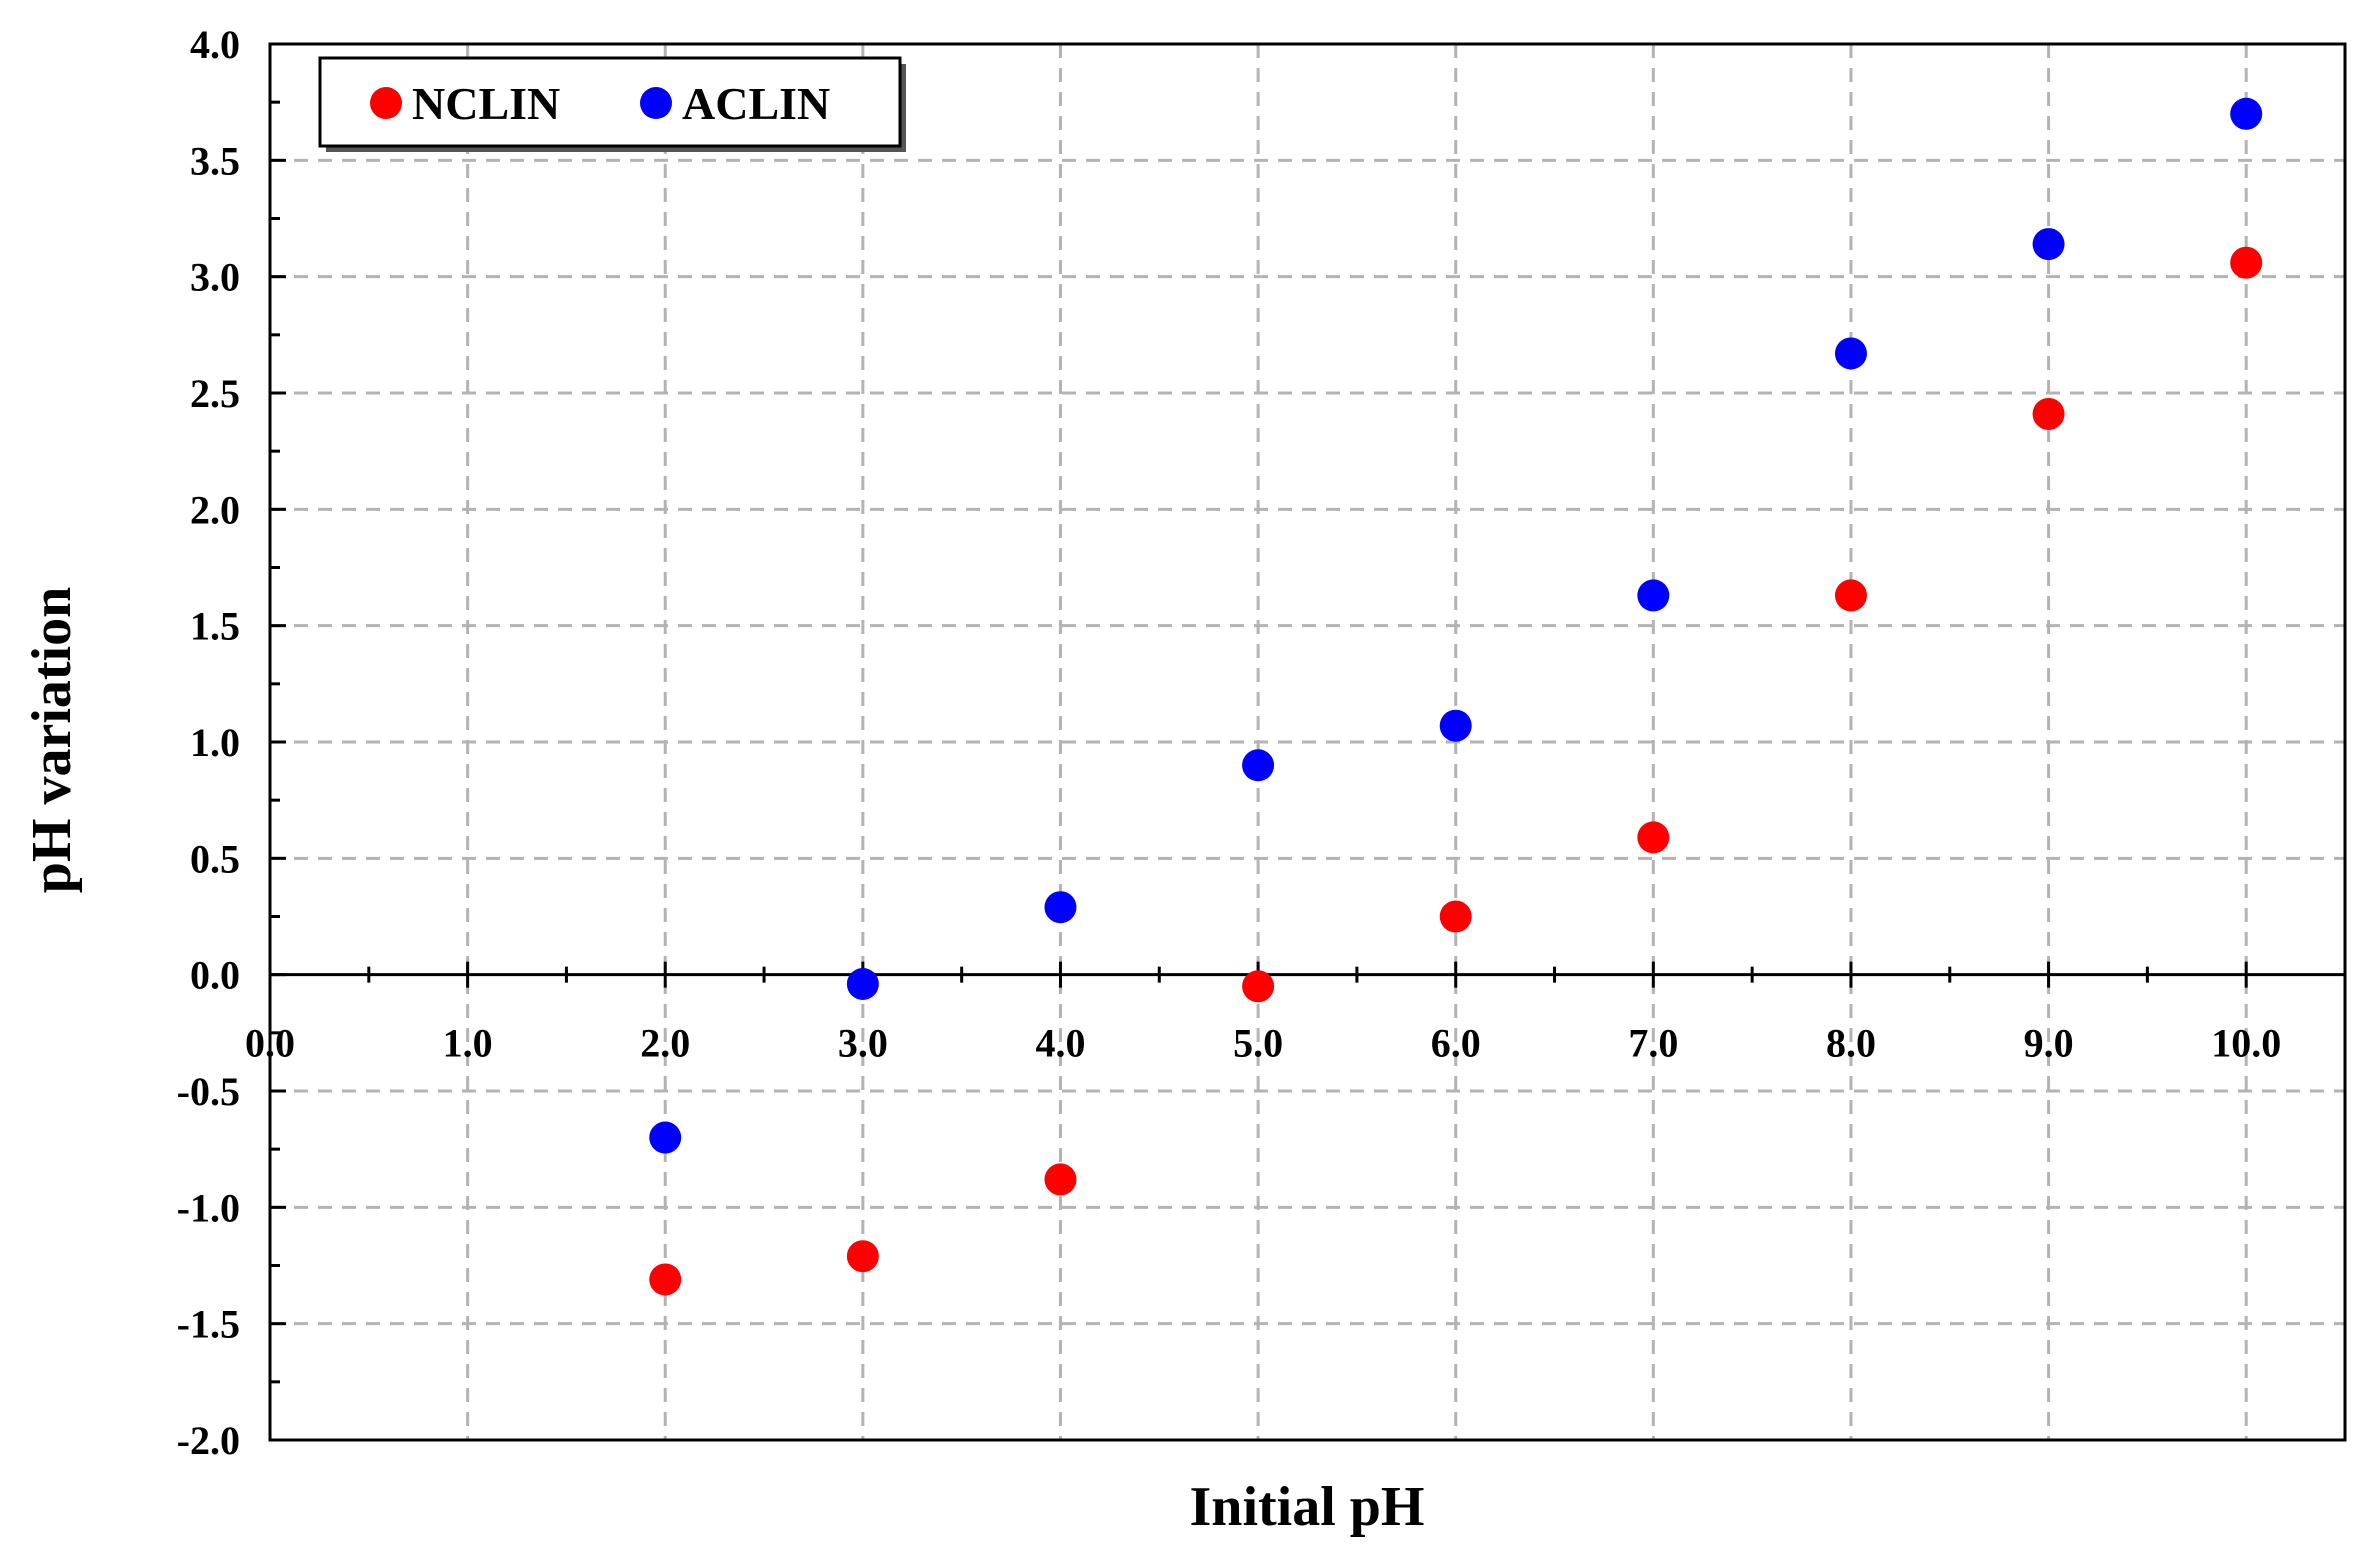 Image resolution: width=2372 pixels, height=1556 pixels. I want to click on legend: NCLIN ACLIN, so click(612, 104).